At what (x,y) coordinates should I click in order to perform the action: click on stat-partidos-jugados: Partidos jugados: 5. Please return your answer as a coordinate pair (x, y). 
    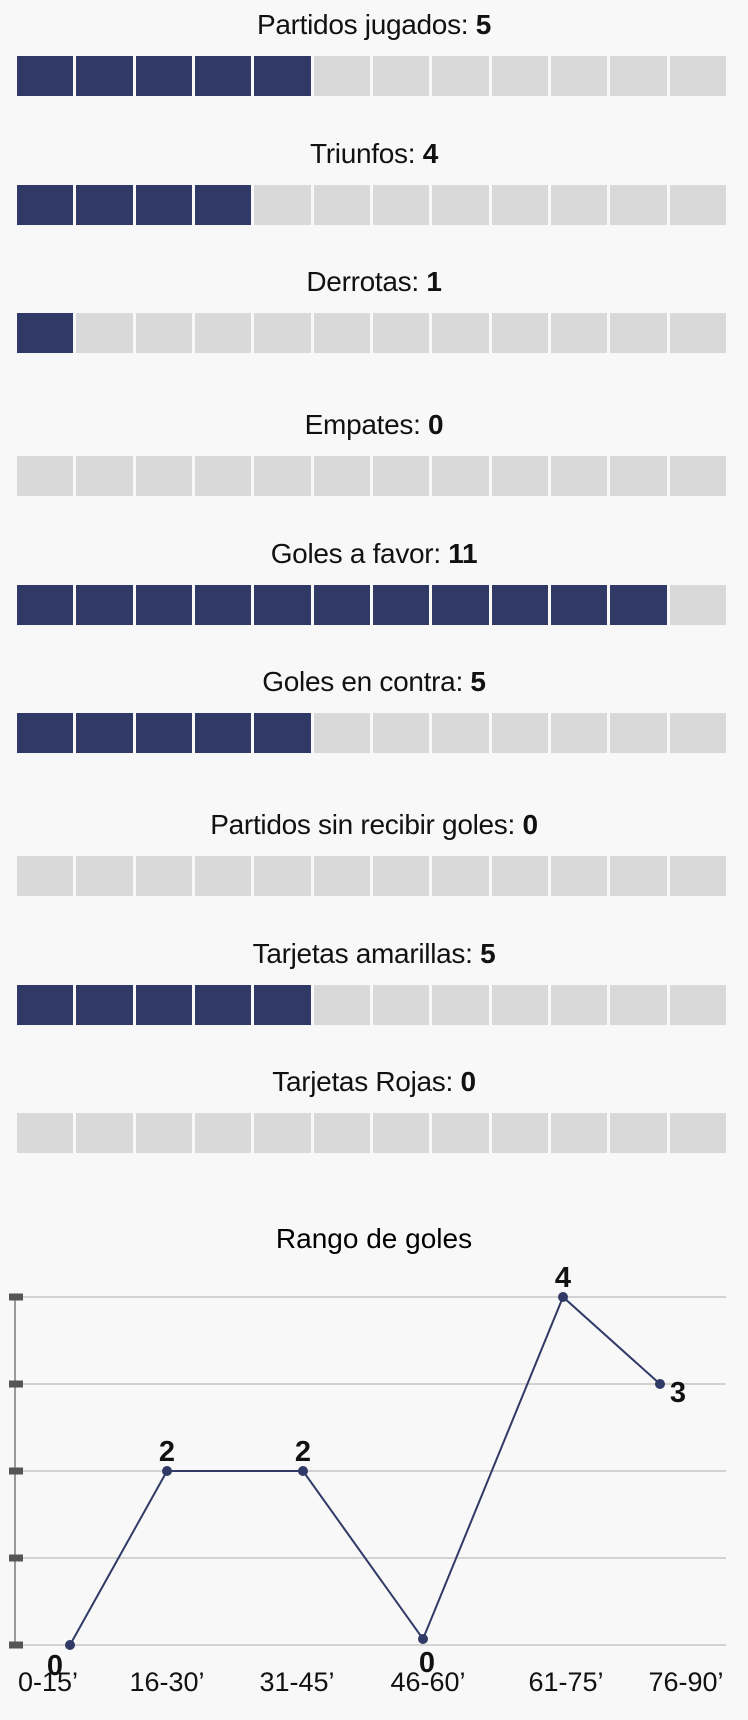
    Looking at the image, I should click on (374, 53).